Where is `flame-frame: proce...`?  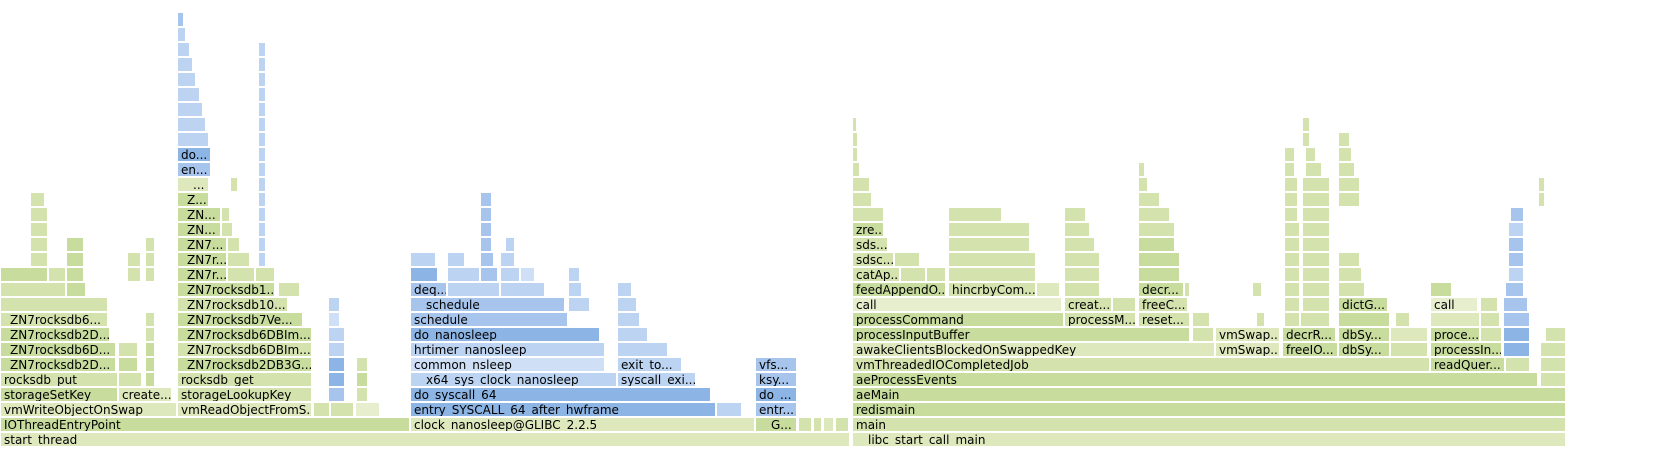 flame-frame: proce... is located at coordinates (1455, 334).